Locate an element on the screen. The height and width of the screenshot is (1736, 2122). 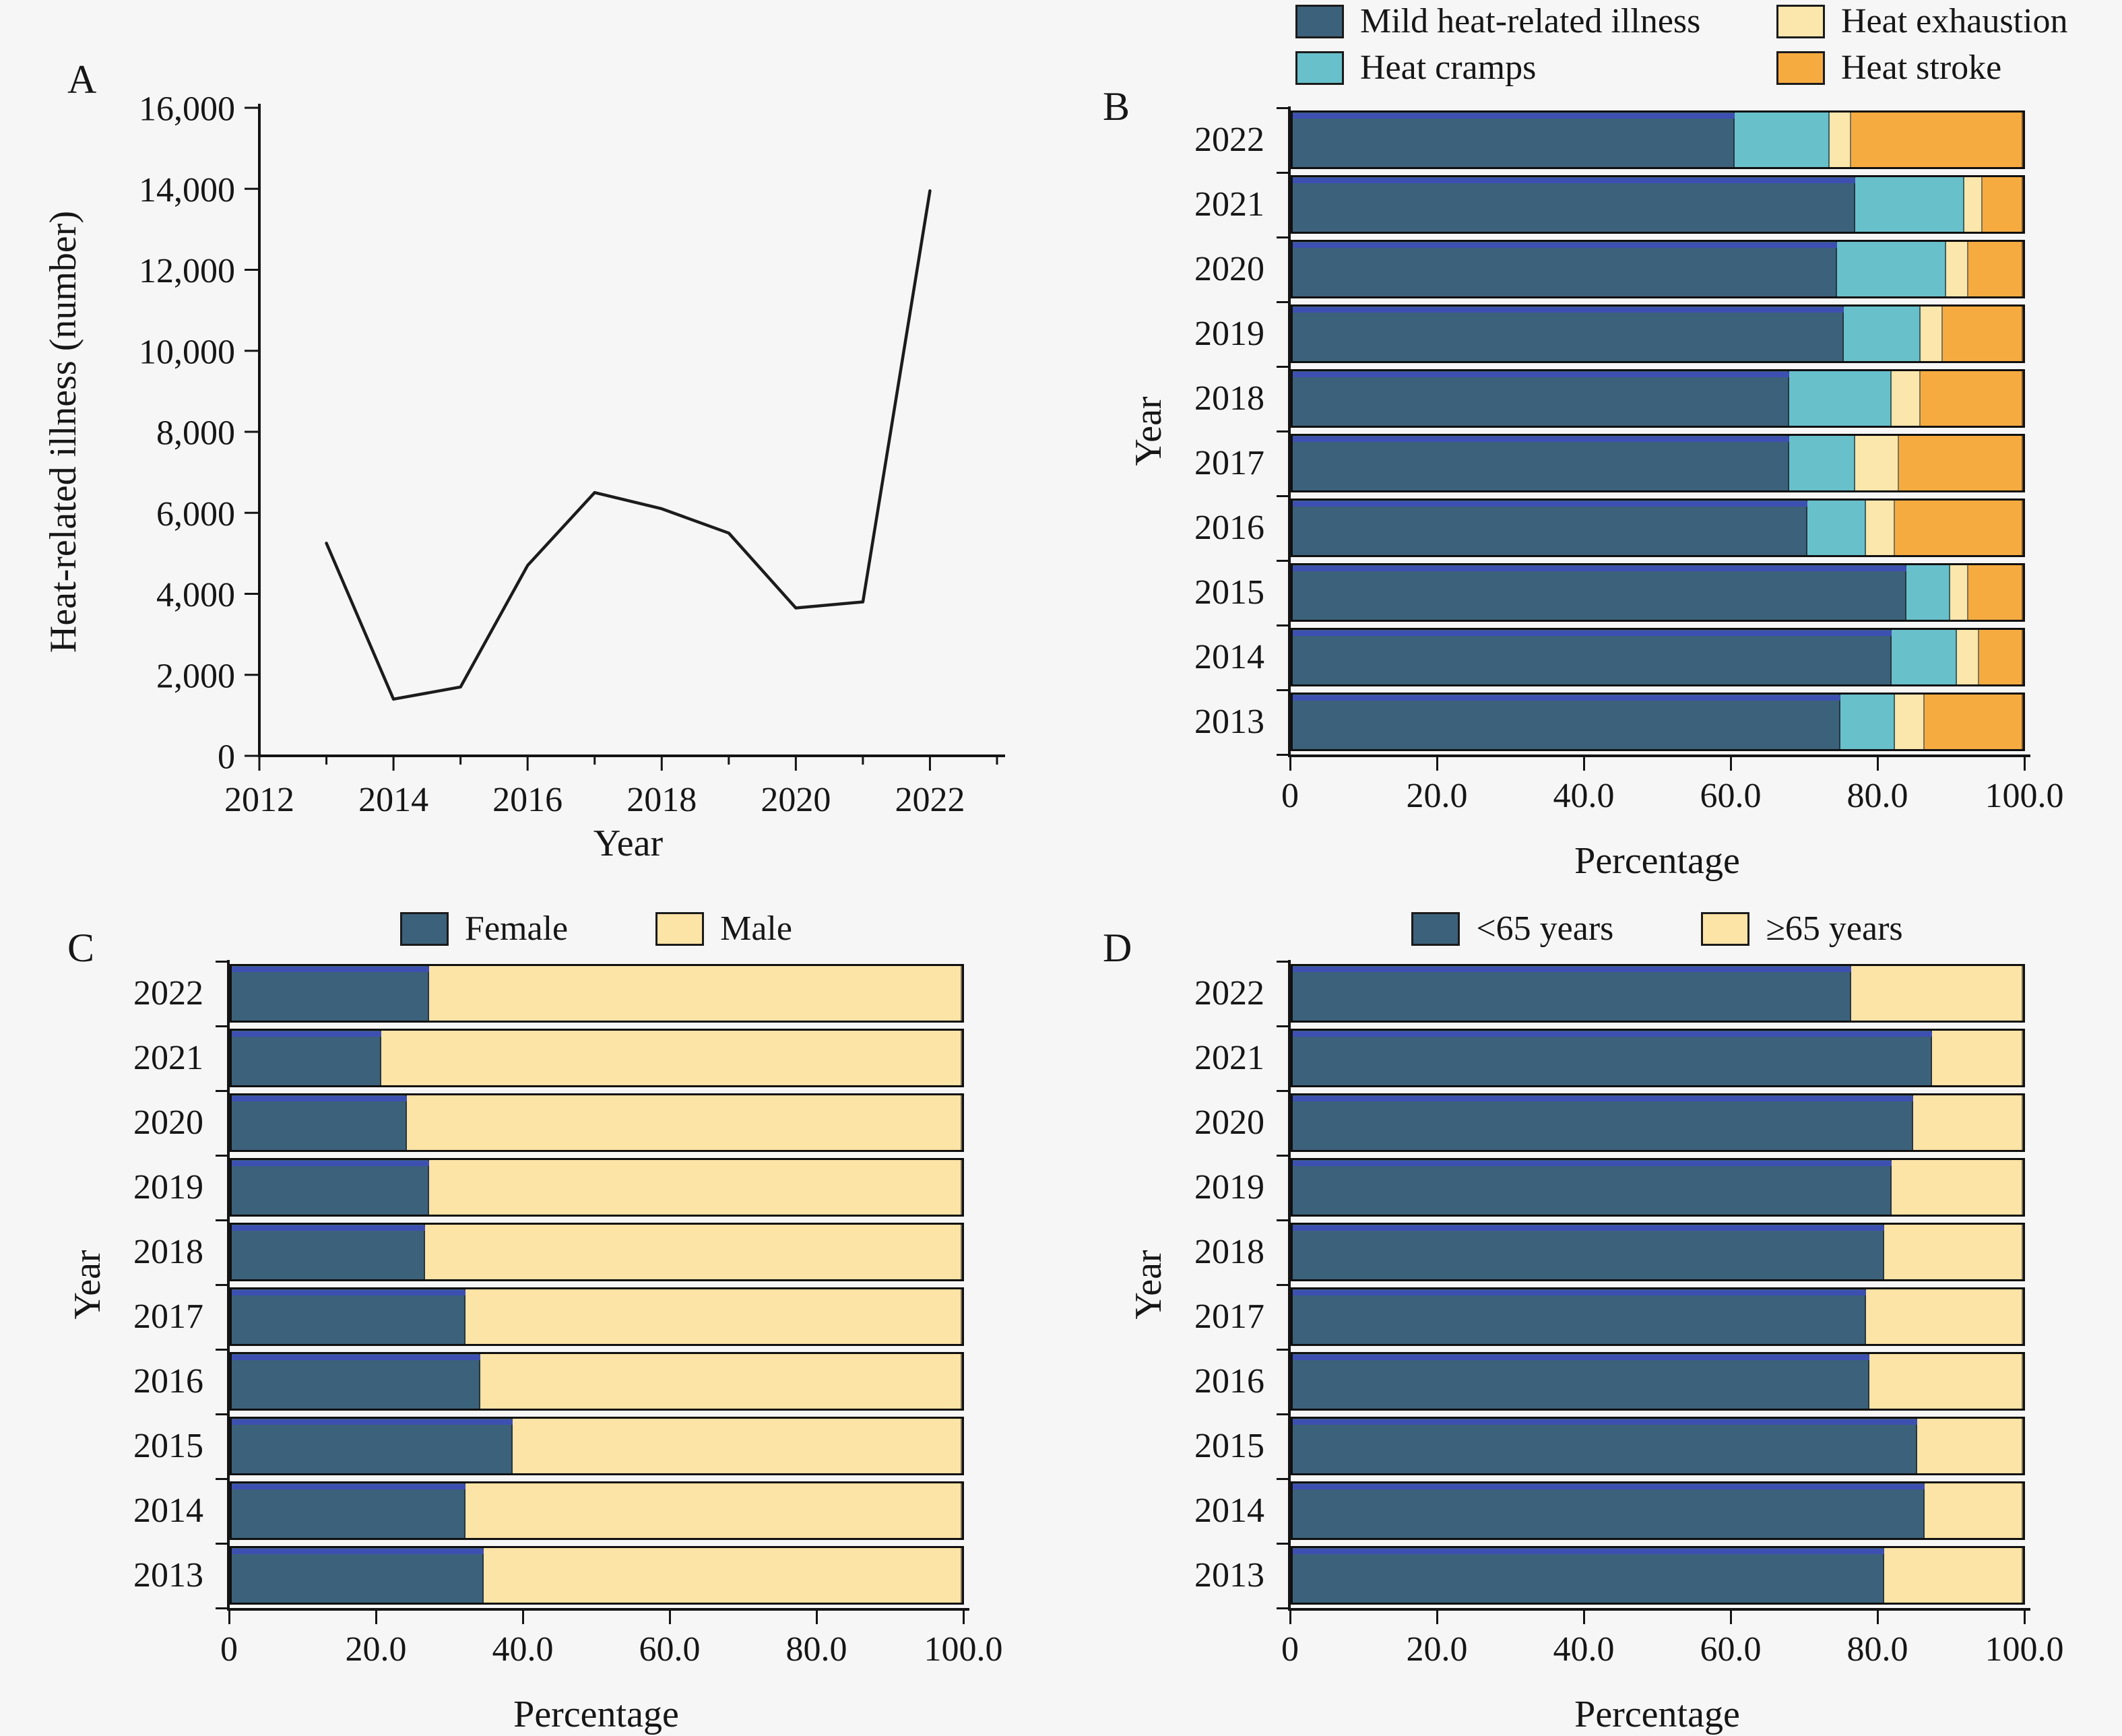
x-tick-label: 2014 is located at coordinates (393, 800).